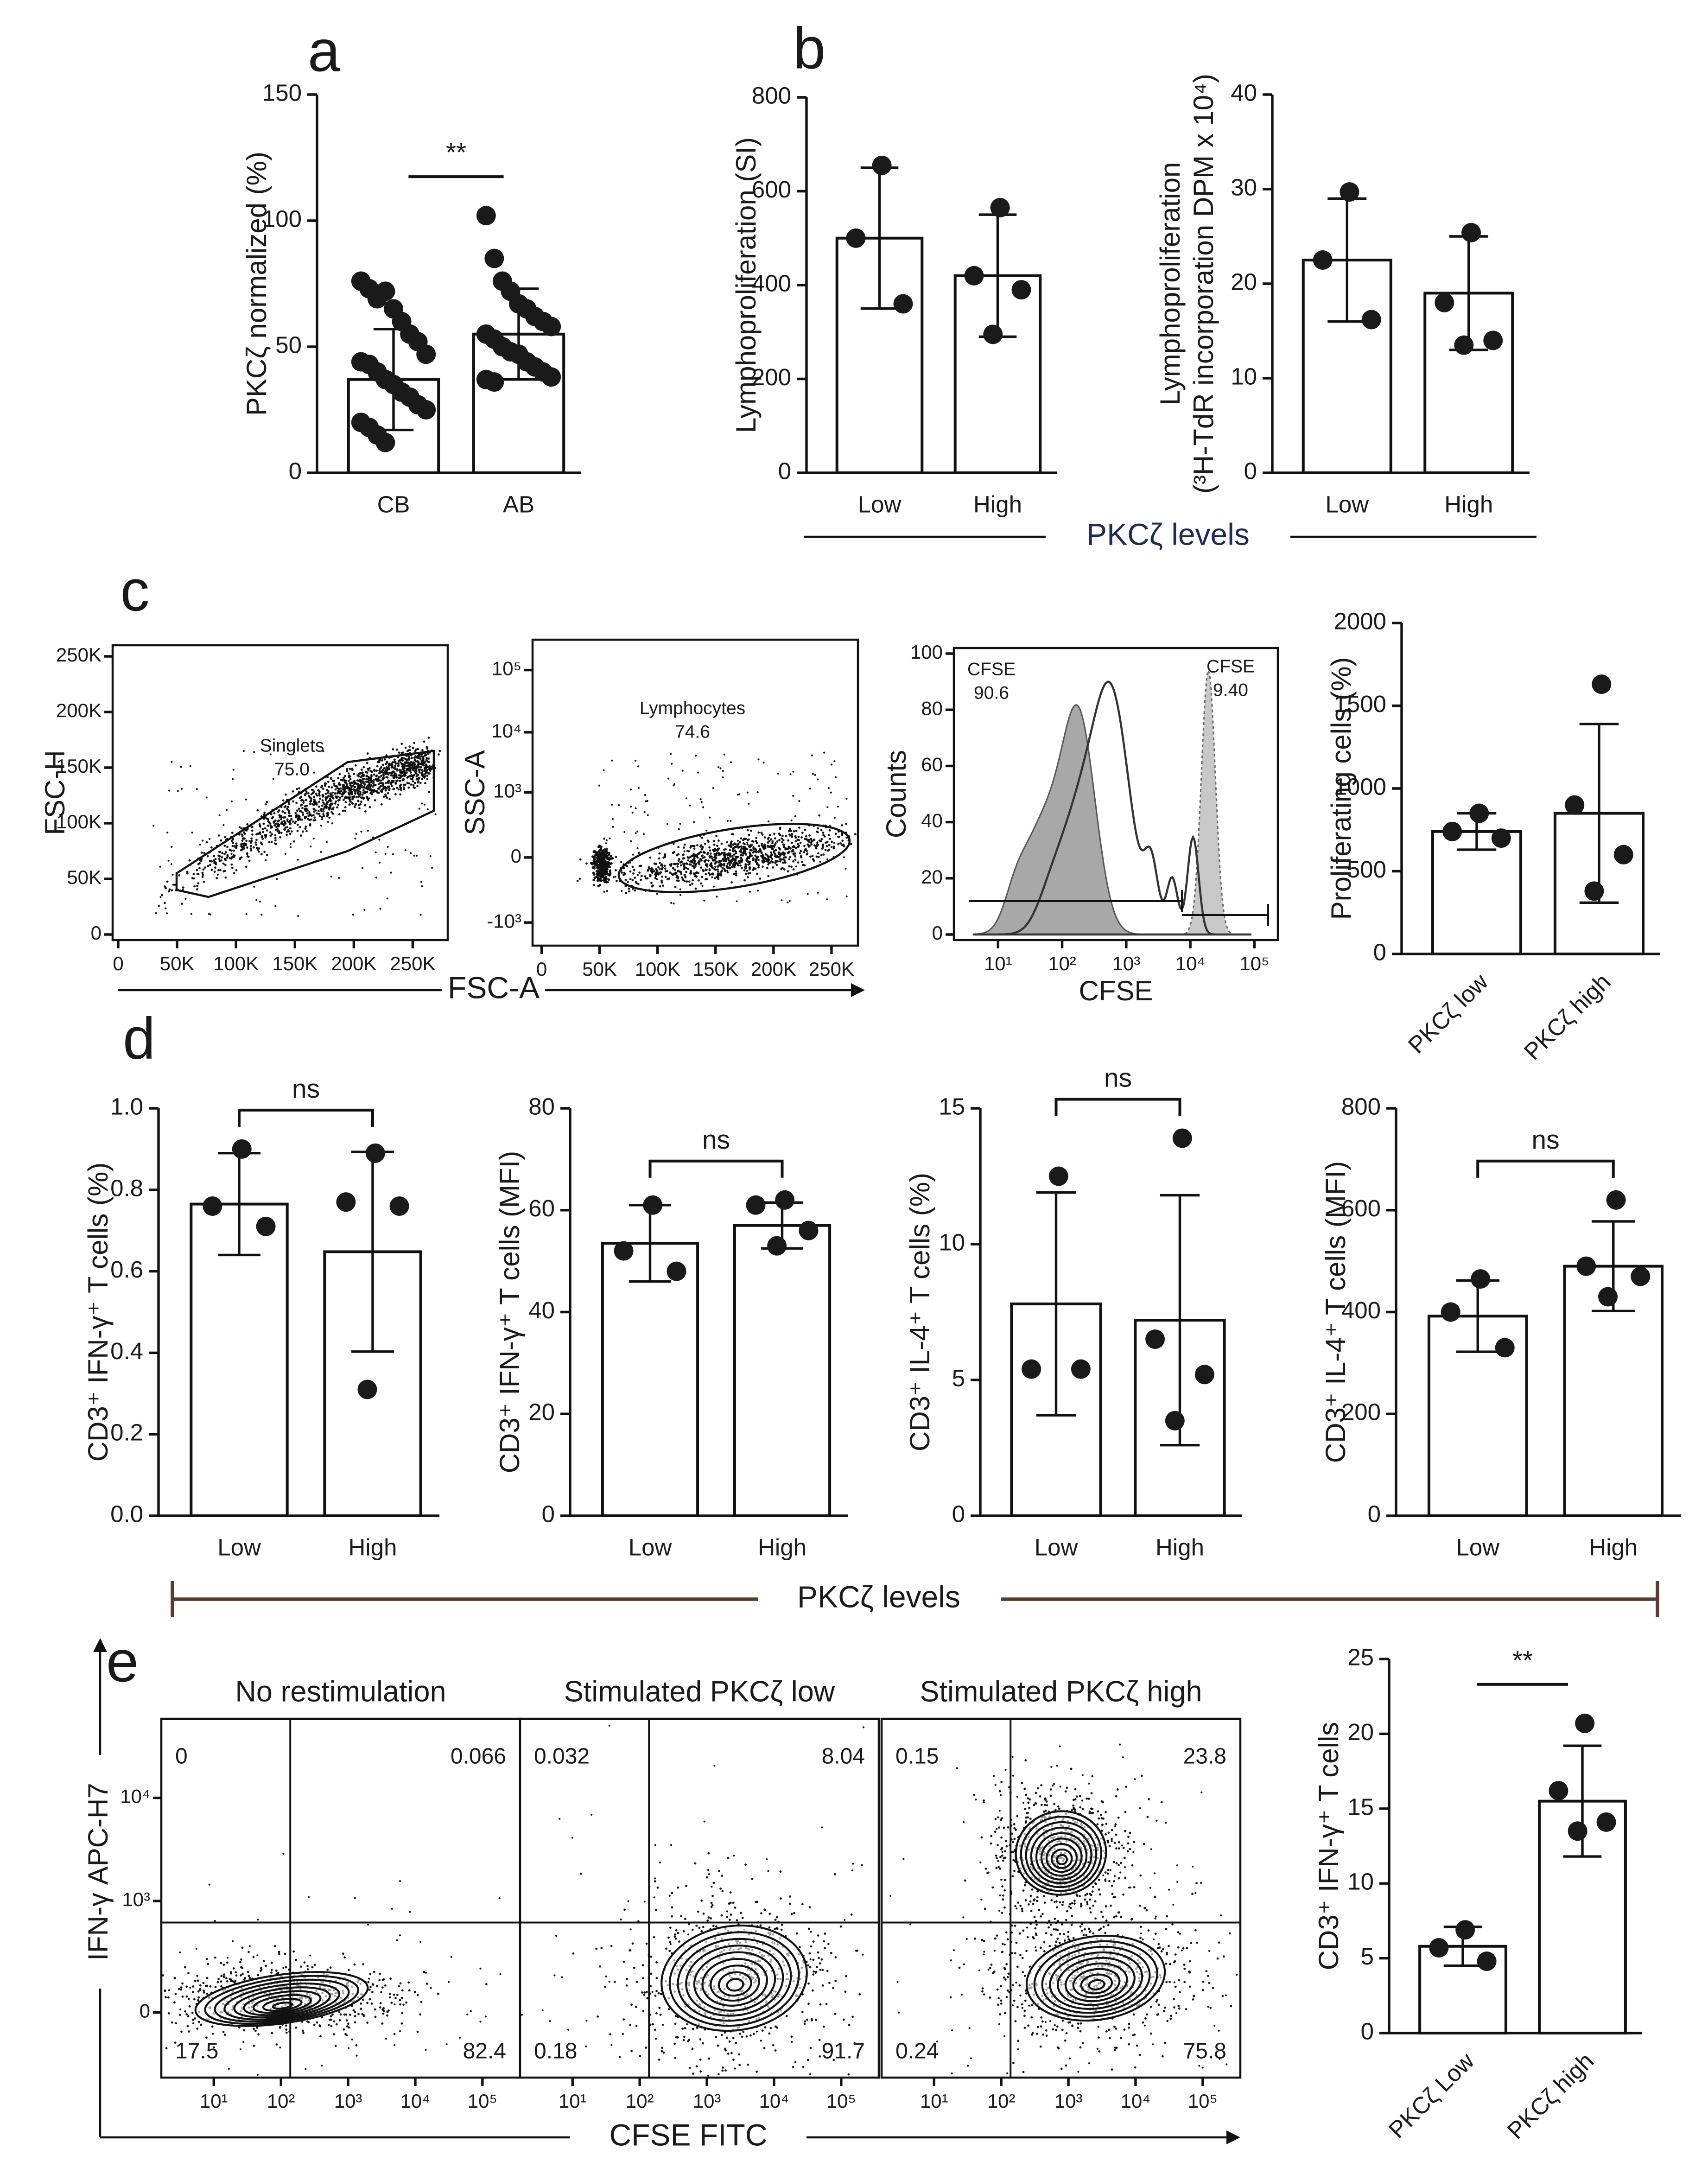 This screenshot has height=2174, width=1708. What do you see at coordinates (1250, 471) in the screenshot?
I see `y-tick-label: 0` at bounding box center [1250, 471].